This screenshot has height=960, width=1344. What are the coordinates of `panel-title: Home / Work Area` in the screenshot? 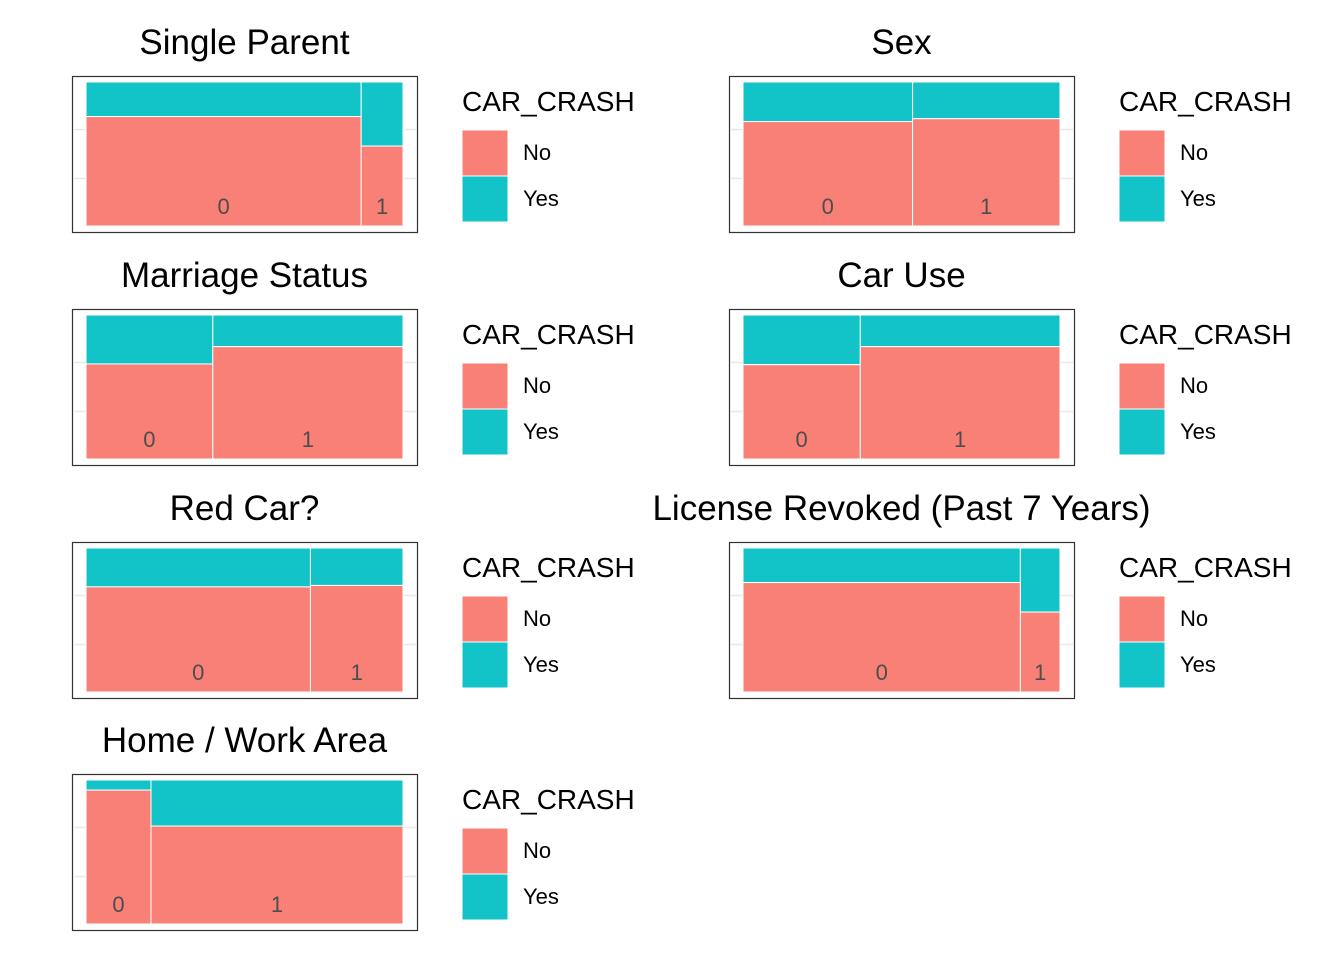 It's located at (245, 740).